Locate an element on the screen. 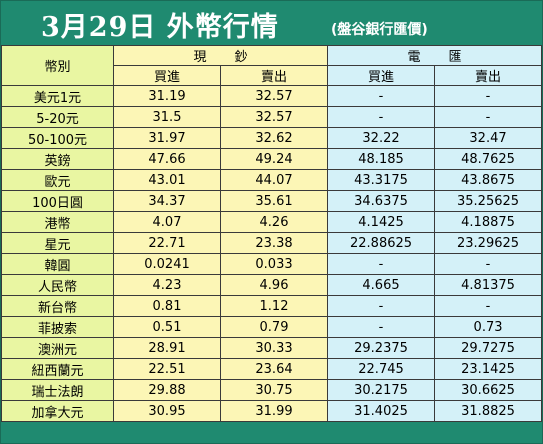 This screenshot has height=444, width=543. header-row-sub: 買進 賣出 買進 賣出 is located at coordinates (272, 75).